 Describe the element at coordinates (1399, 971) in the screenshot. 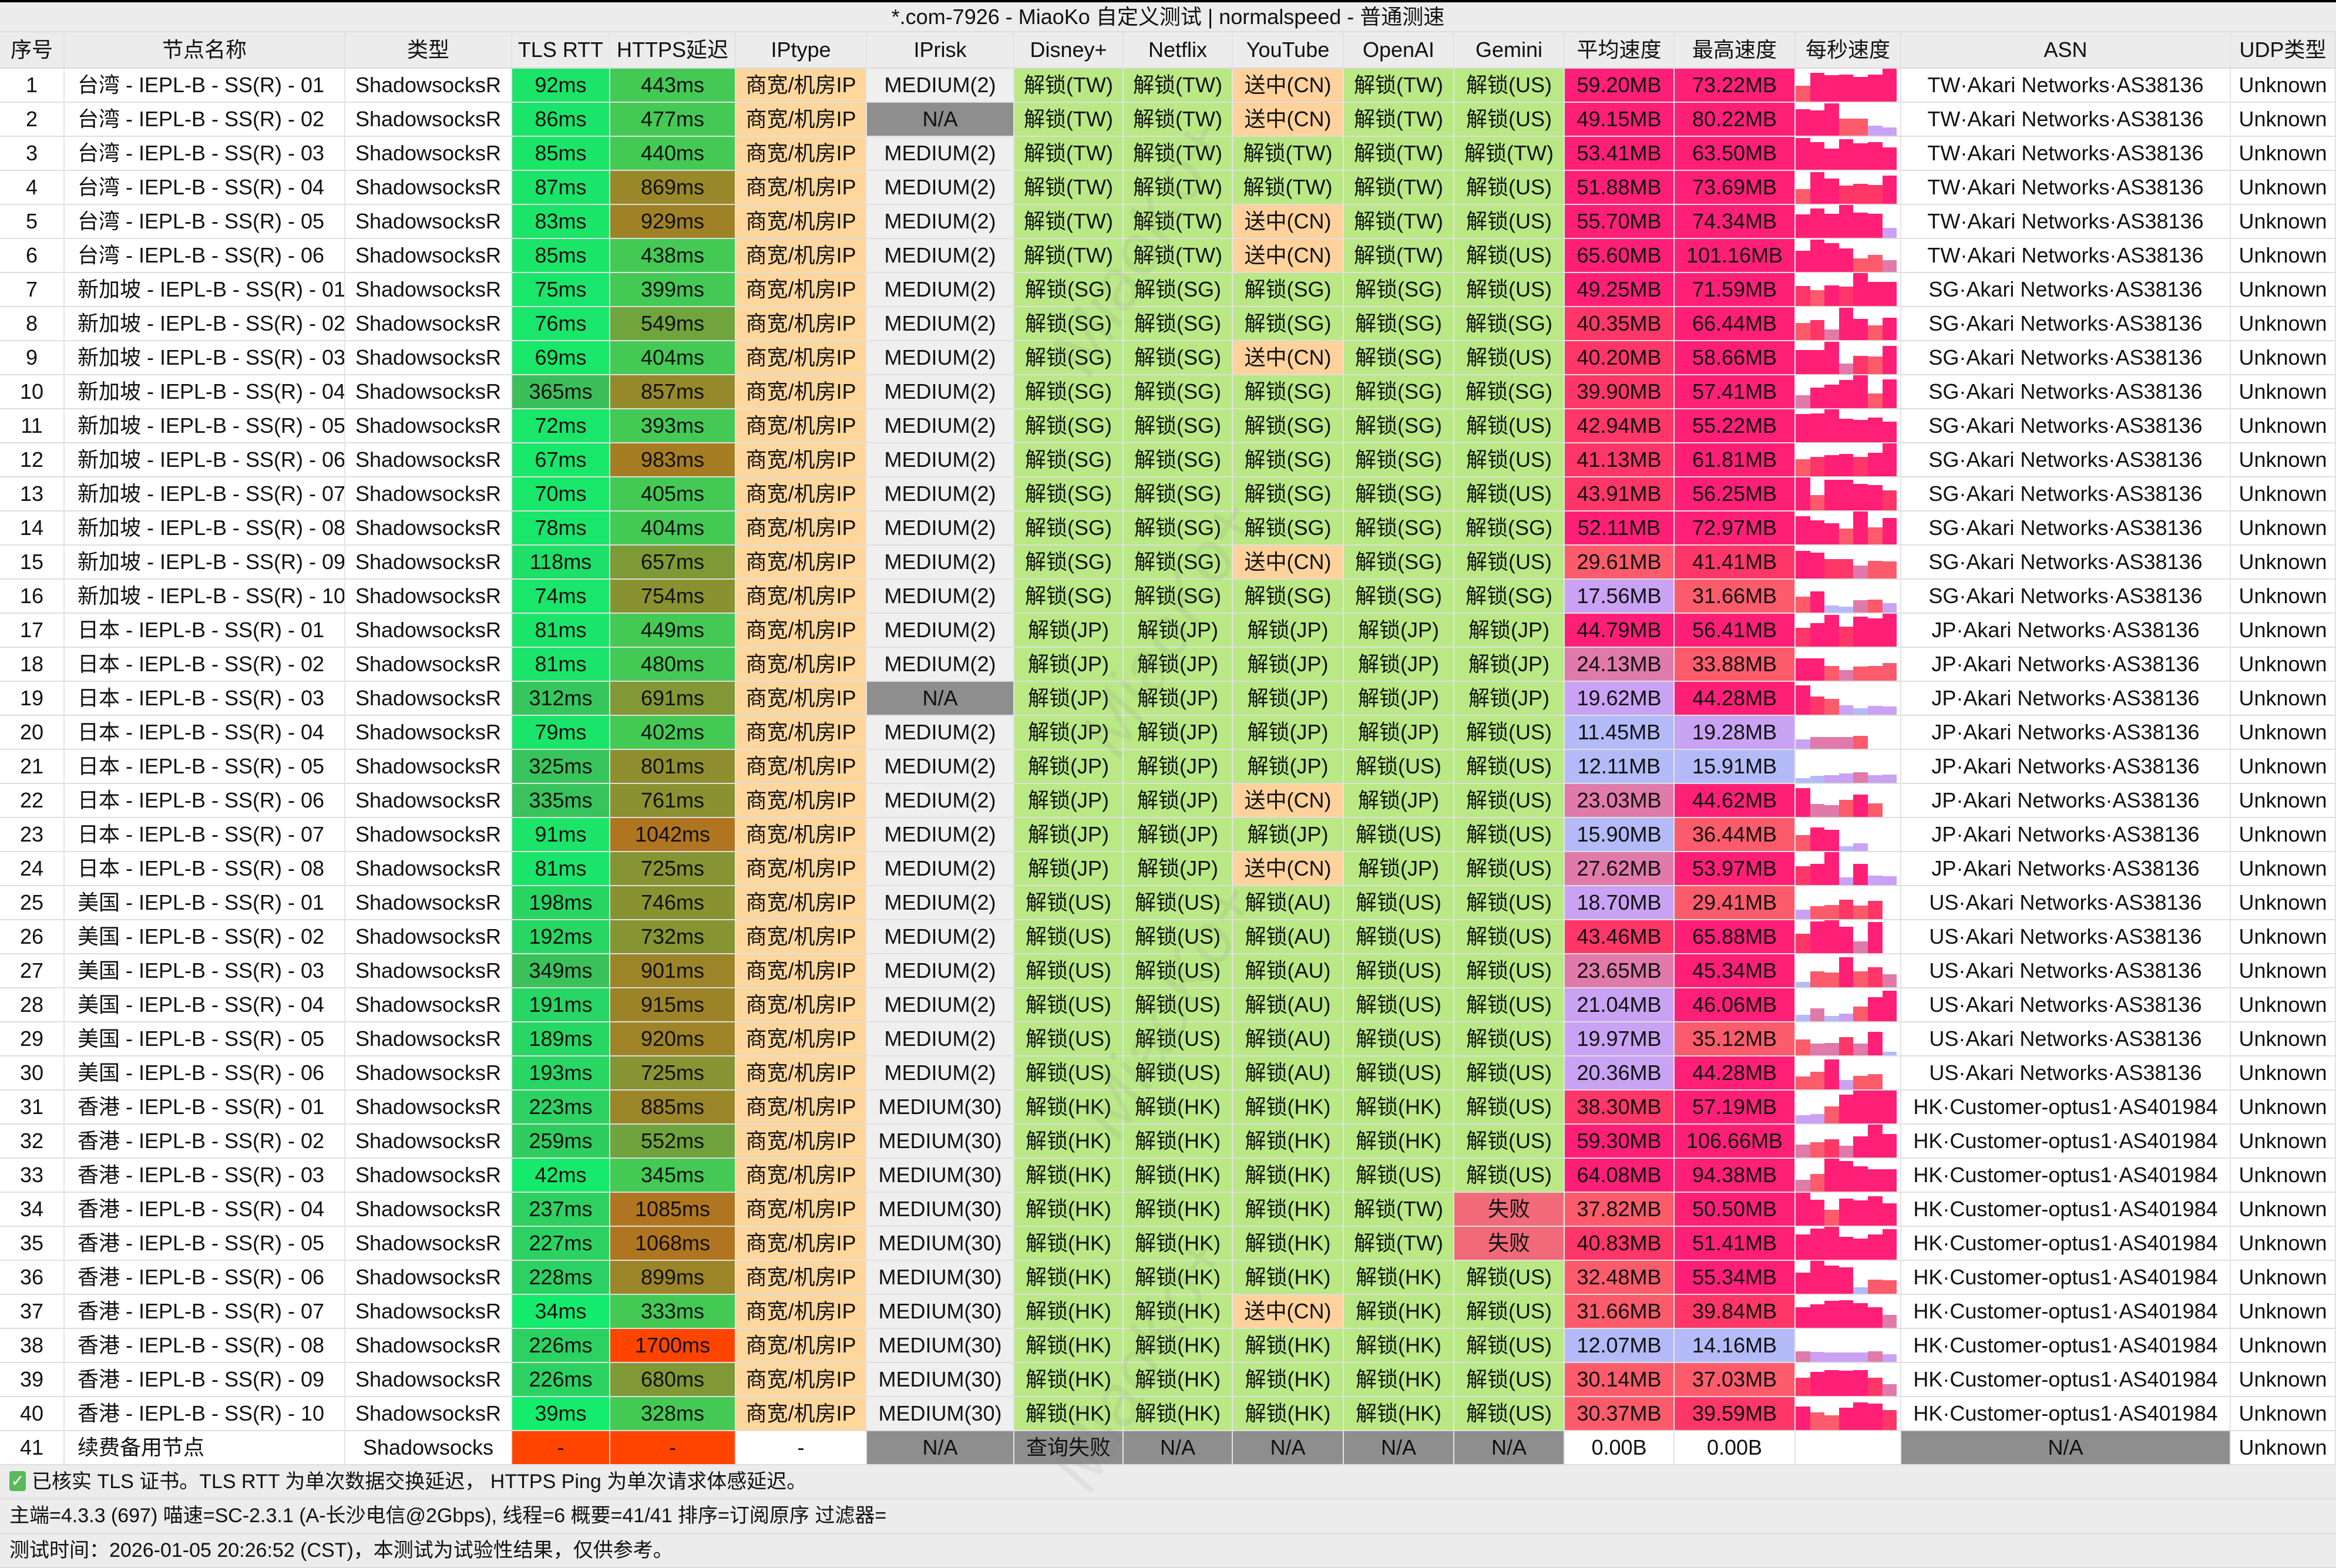

I see `openai-status: 解锁(US)` at that location.